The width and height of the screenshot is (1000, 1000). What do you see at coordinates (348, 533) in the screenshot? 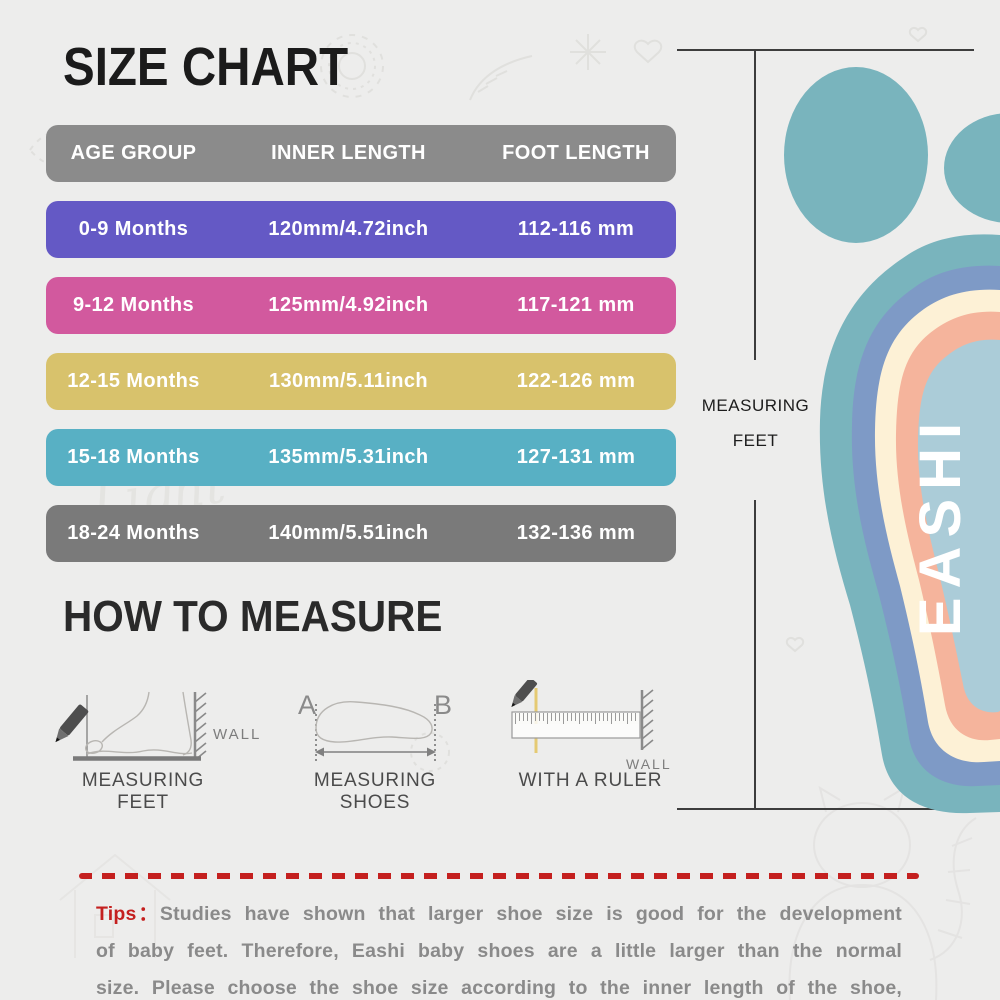
I see `inner-length-cell: 140mm/5.51inch` at bounding box center [348, 533].